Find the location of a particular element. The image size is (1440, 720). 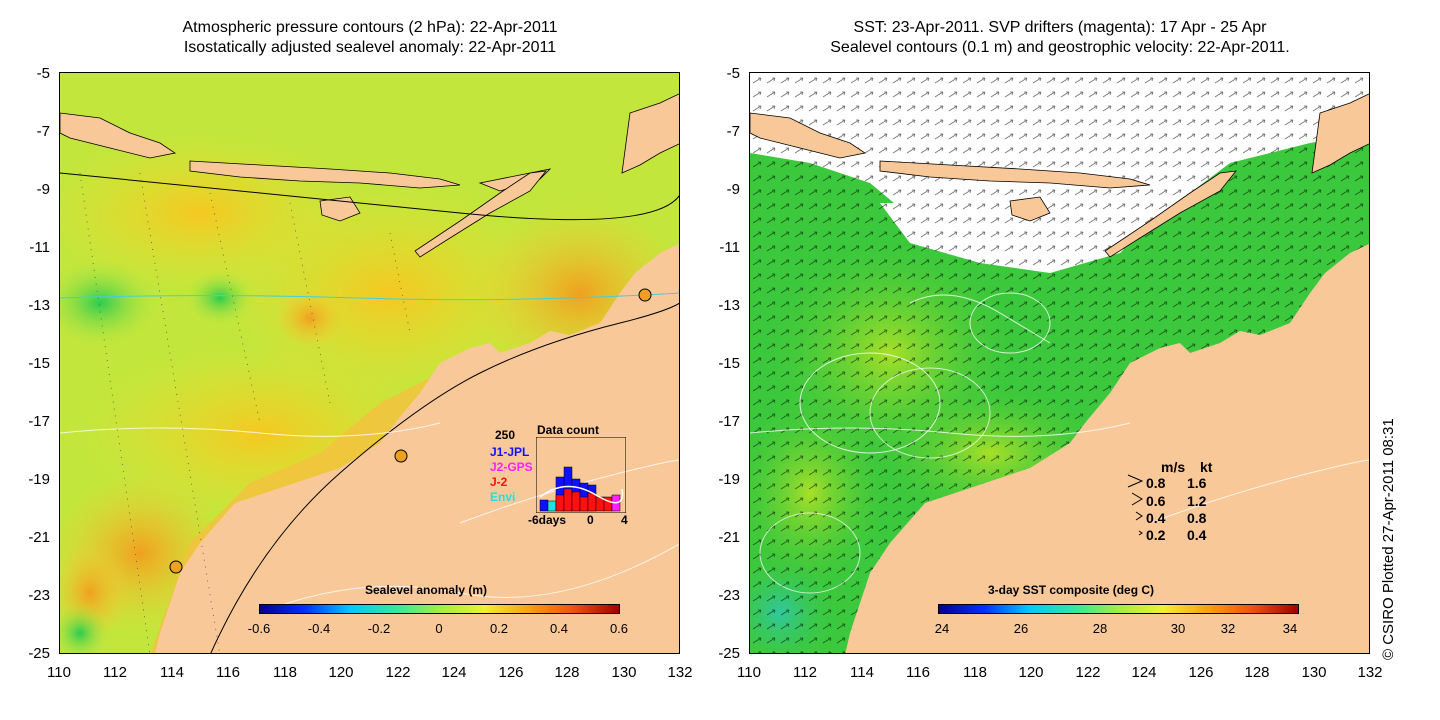

right-y-tick: -19 is located at coordinates (729, 479).